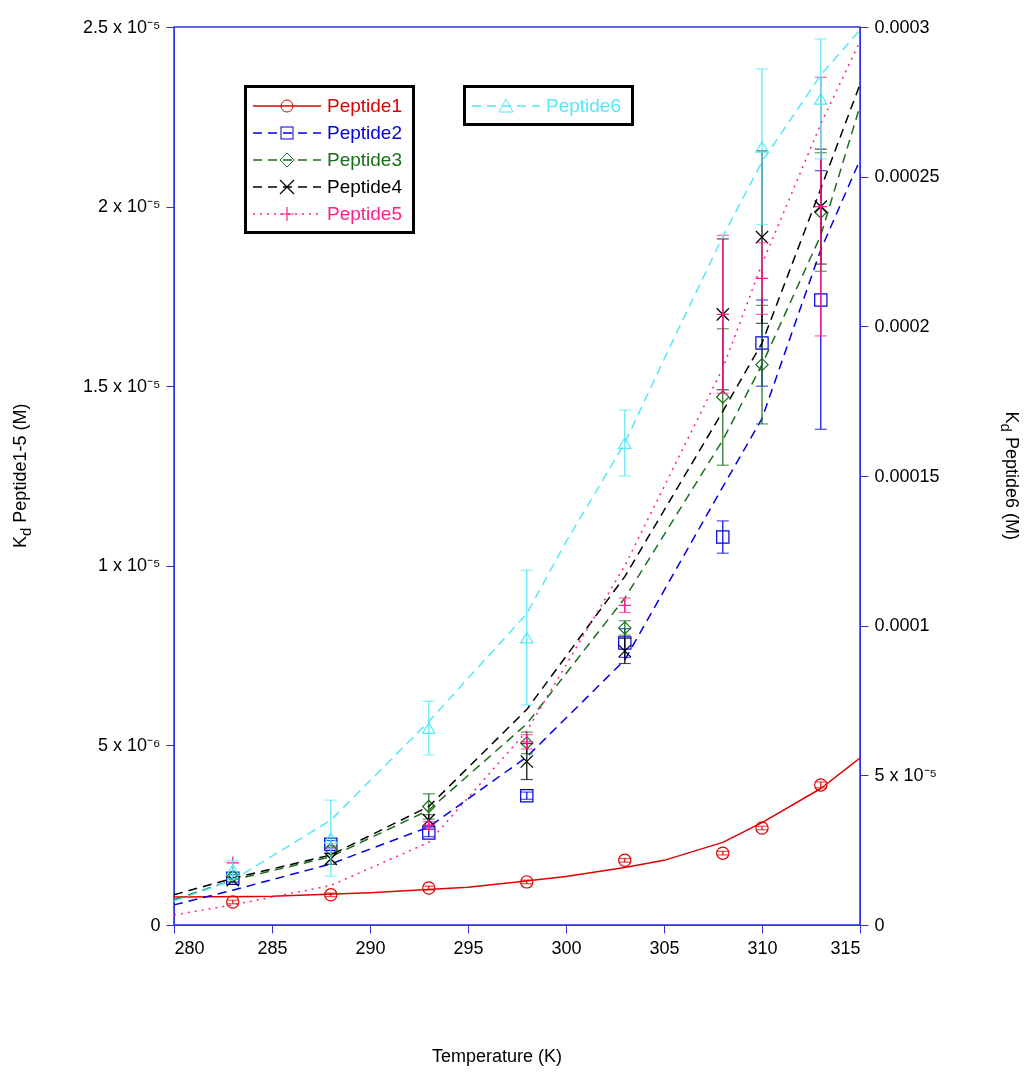 The image size is (1029, 1076). Describe the element at coordinates (129, 565) in the screenshot. I see `y-tick-label: 1 x 10⁻⁵` at that location.